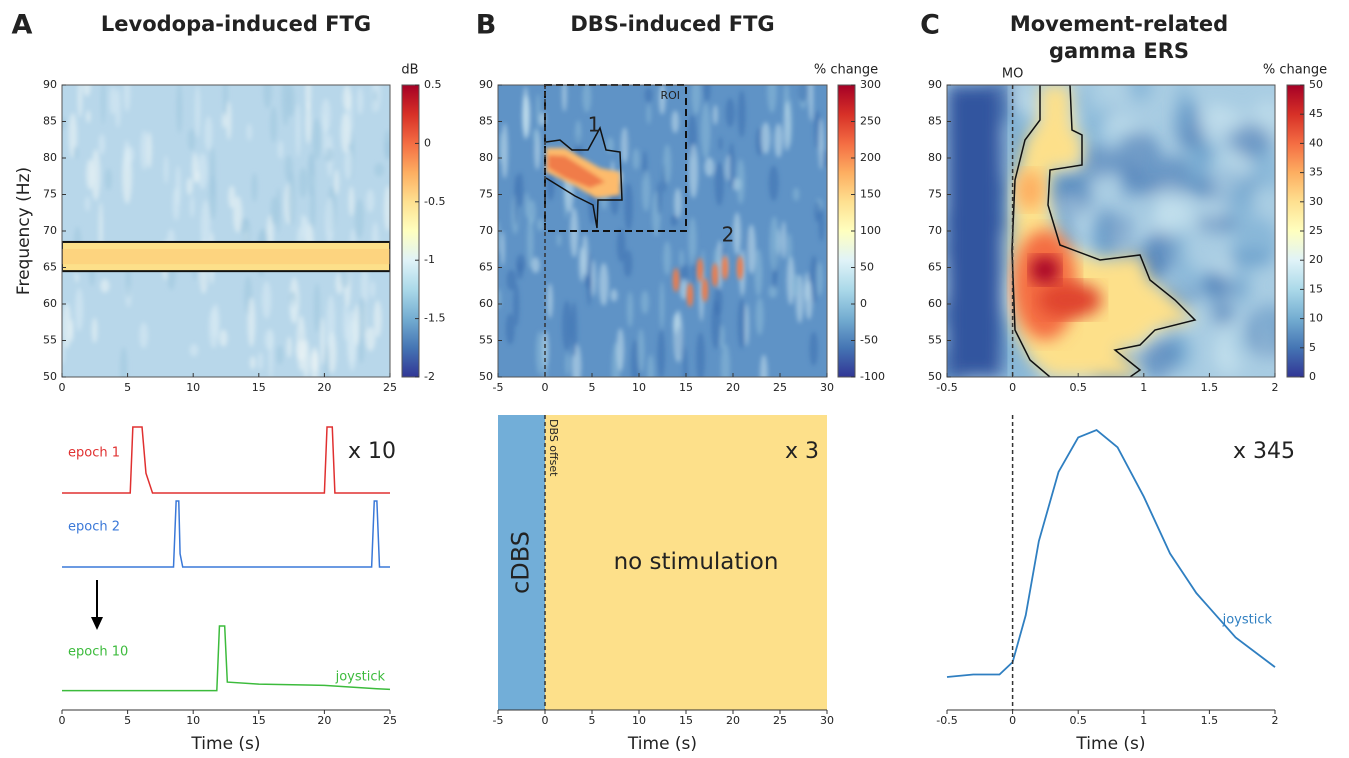  I want to click on colorbar-label: dB, so click(409, 70).